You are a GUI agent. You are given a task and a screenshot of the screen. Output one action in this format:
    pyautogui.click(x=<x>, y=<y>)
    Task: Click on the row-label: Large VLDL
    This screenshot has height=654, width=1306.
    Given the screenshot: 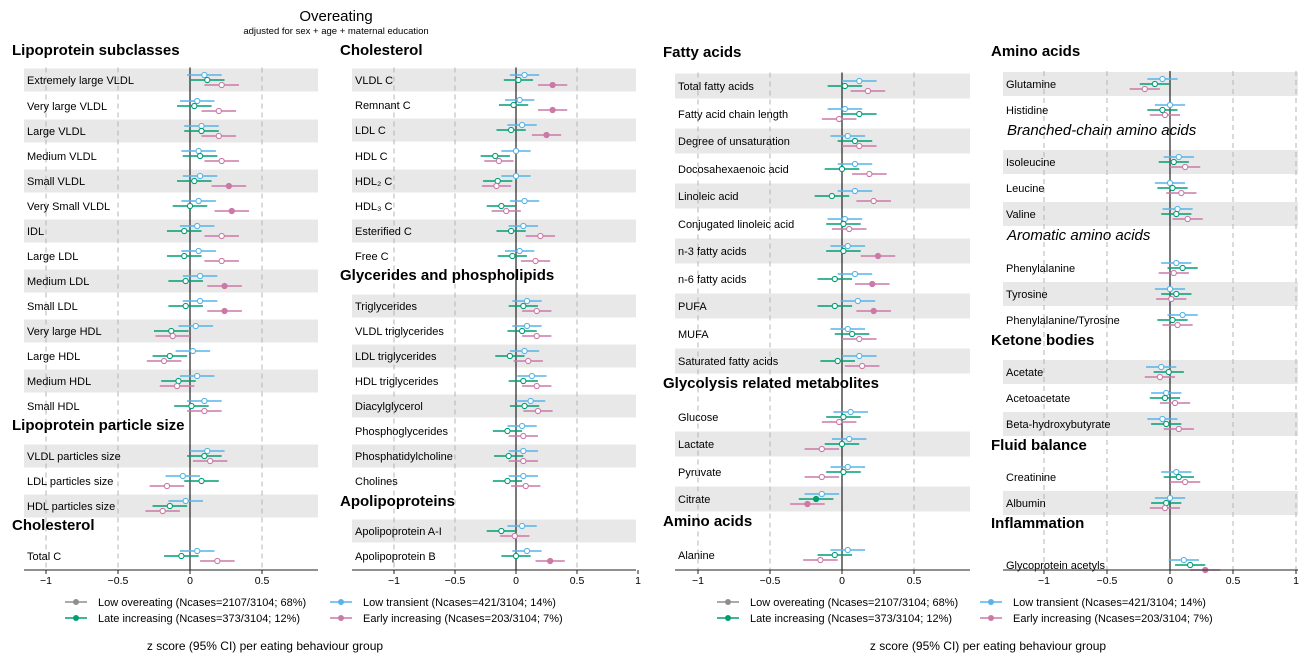 What is the action you would take?
    pyautogui.click(x=56, y=132)
    